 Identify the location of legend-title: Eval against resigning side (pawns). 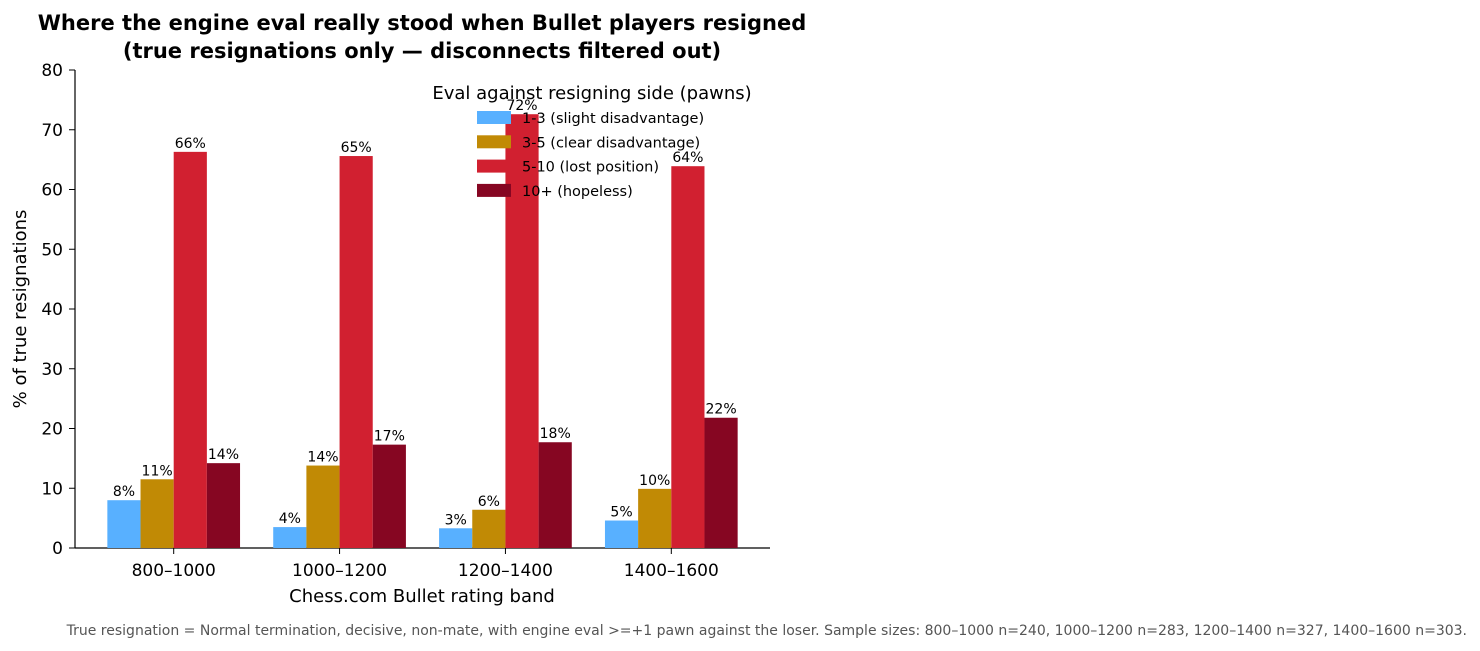
(591, 93).